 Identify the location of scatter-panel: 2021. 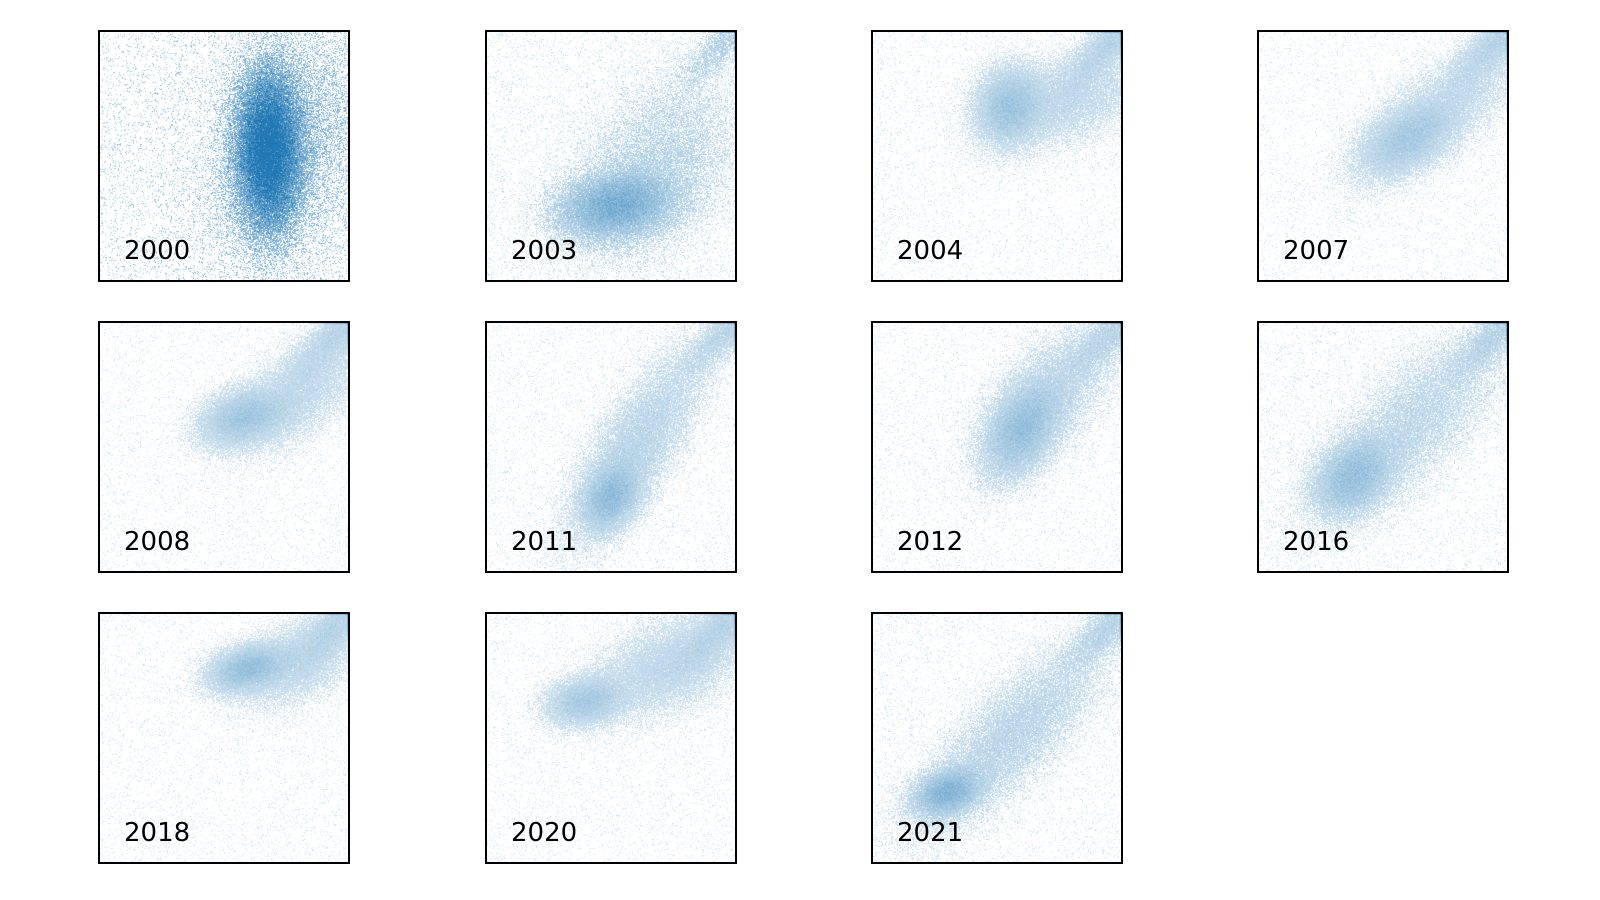
(997, 738).